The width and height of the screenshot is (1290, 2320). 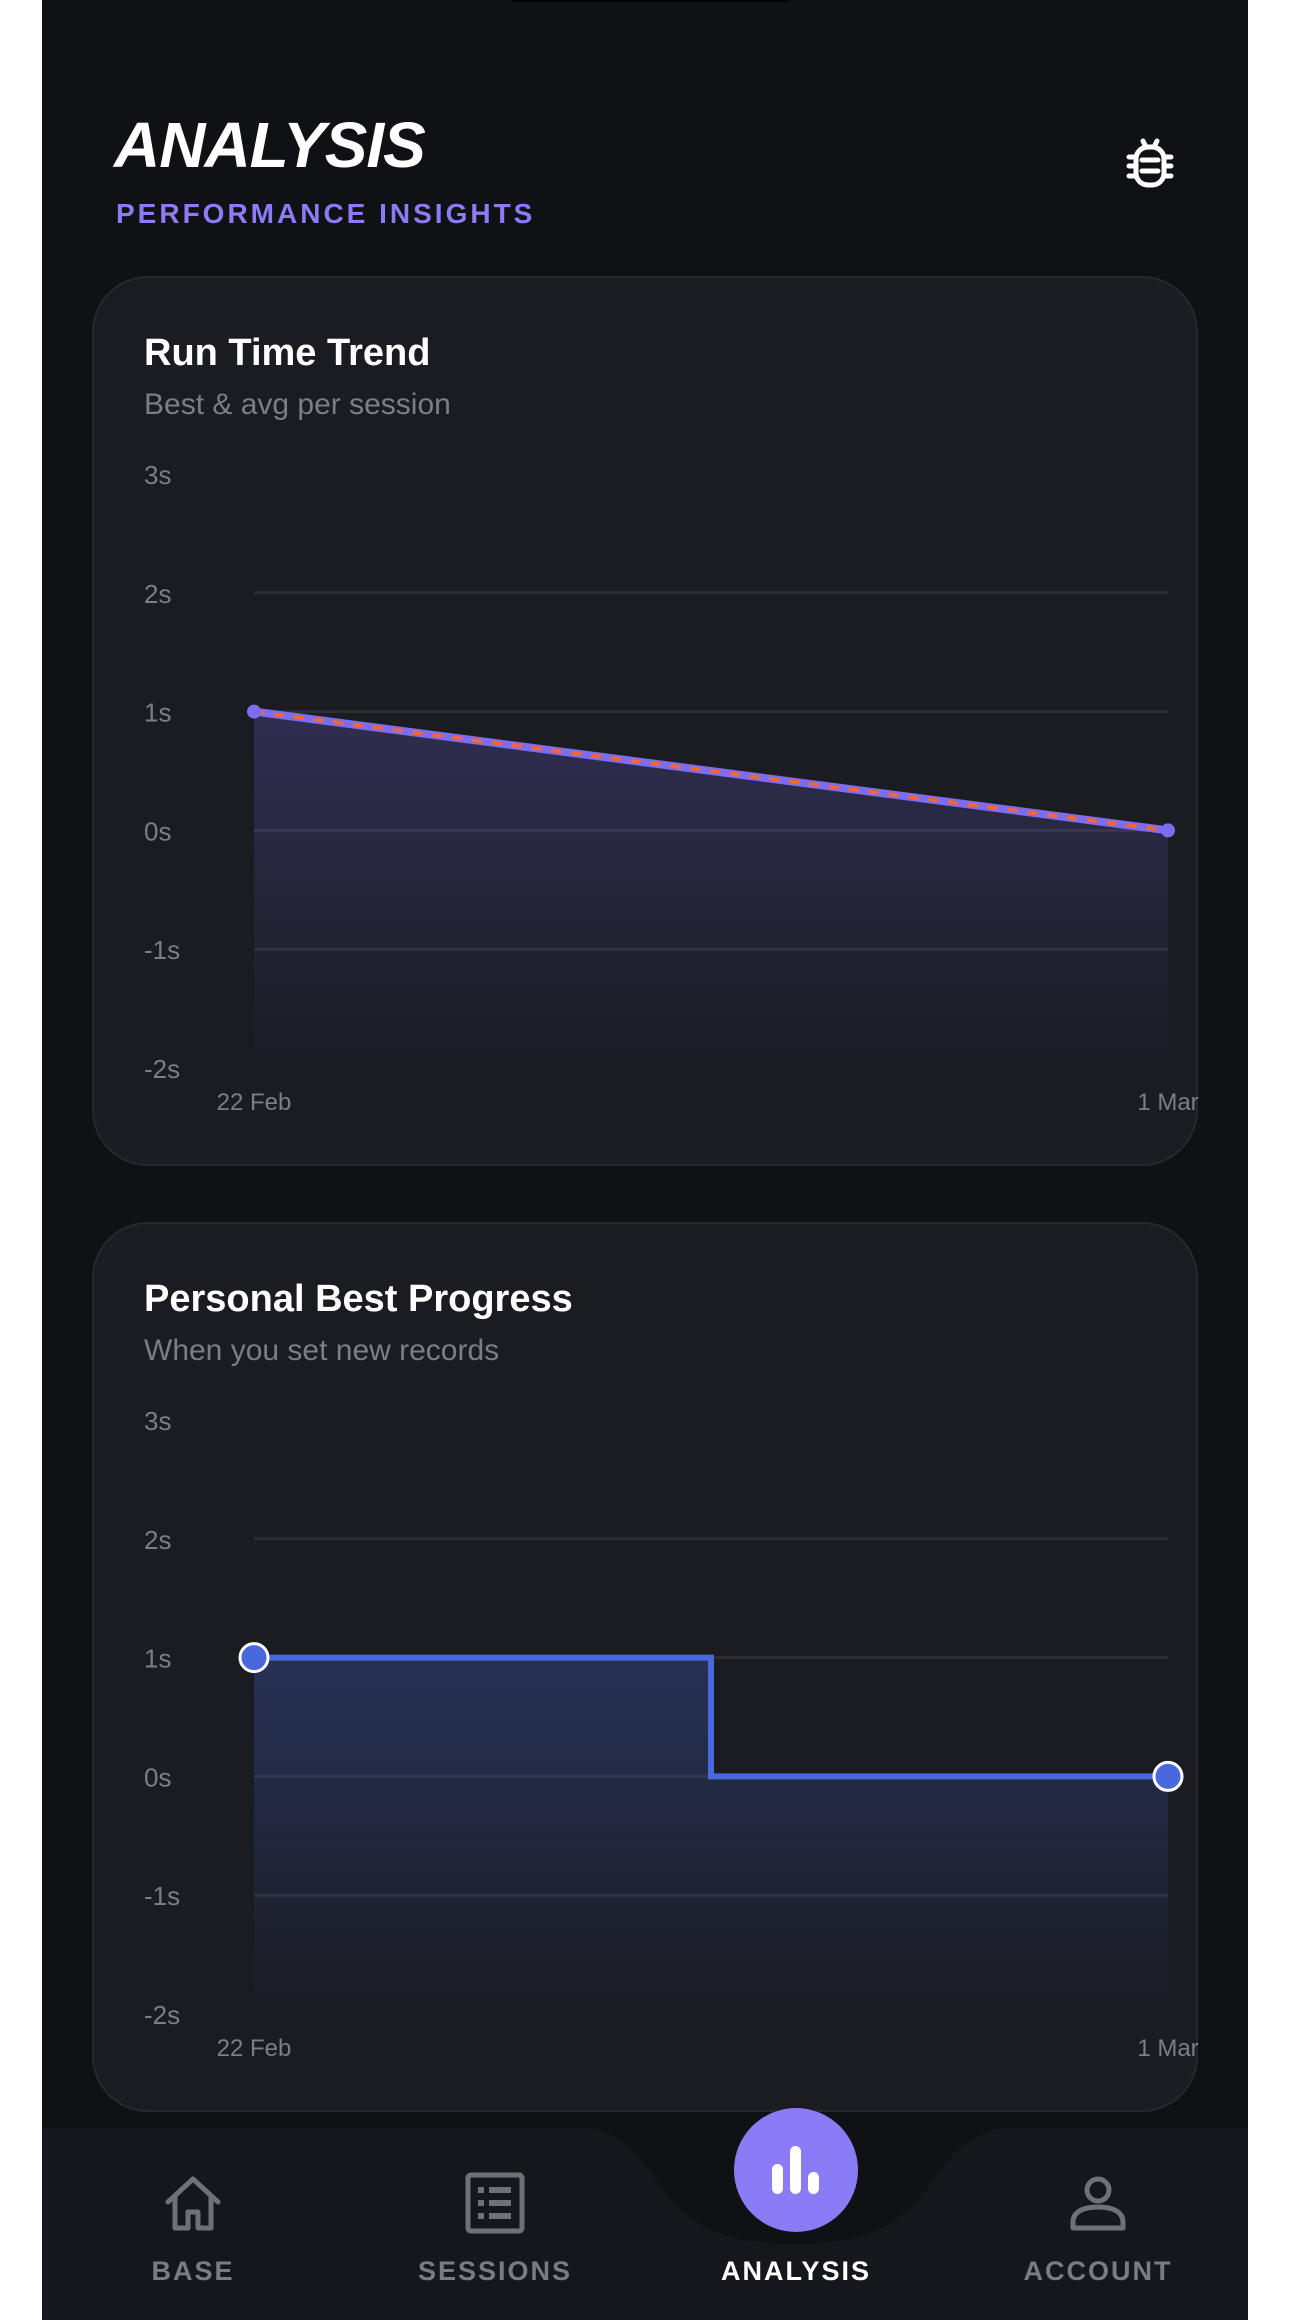 I want to click on chart-subtitle: Best & avg per session, so click(x=297, y=404).